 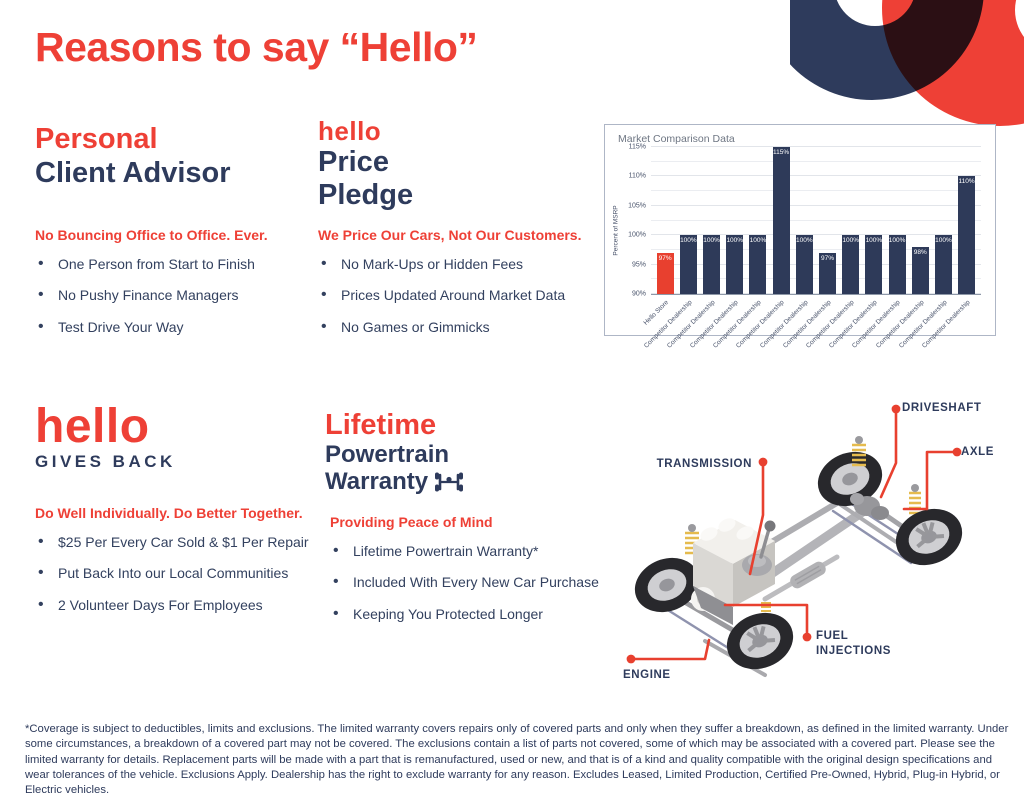 I want to click on x-tick-label: Competitor Dealership, so click(x=946, y=324).